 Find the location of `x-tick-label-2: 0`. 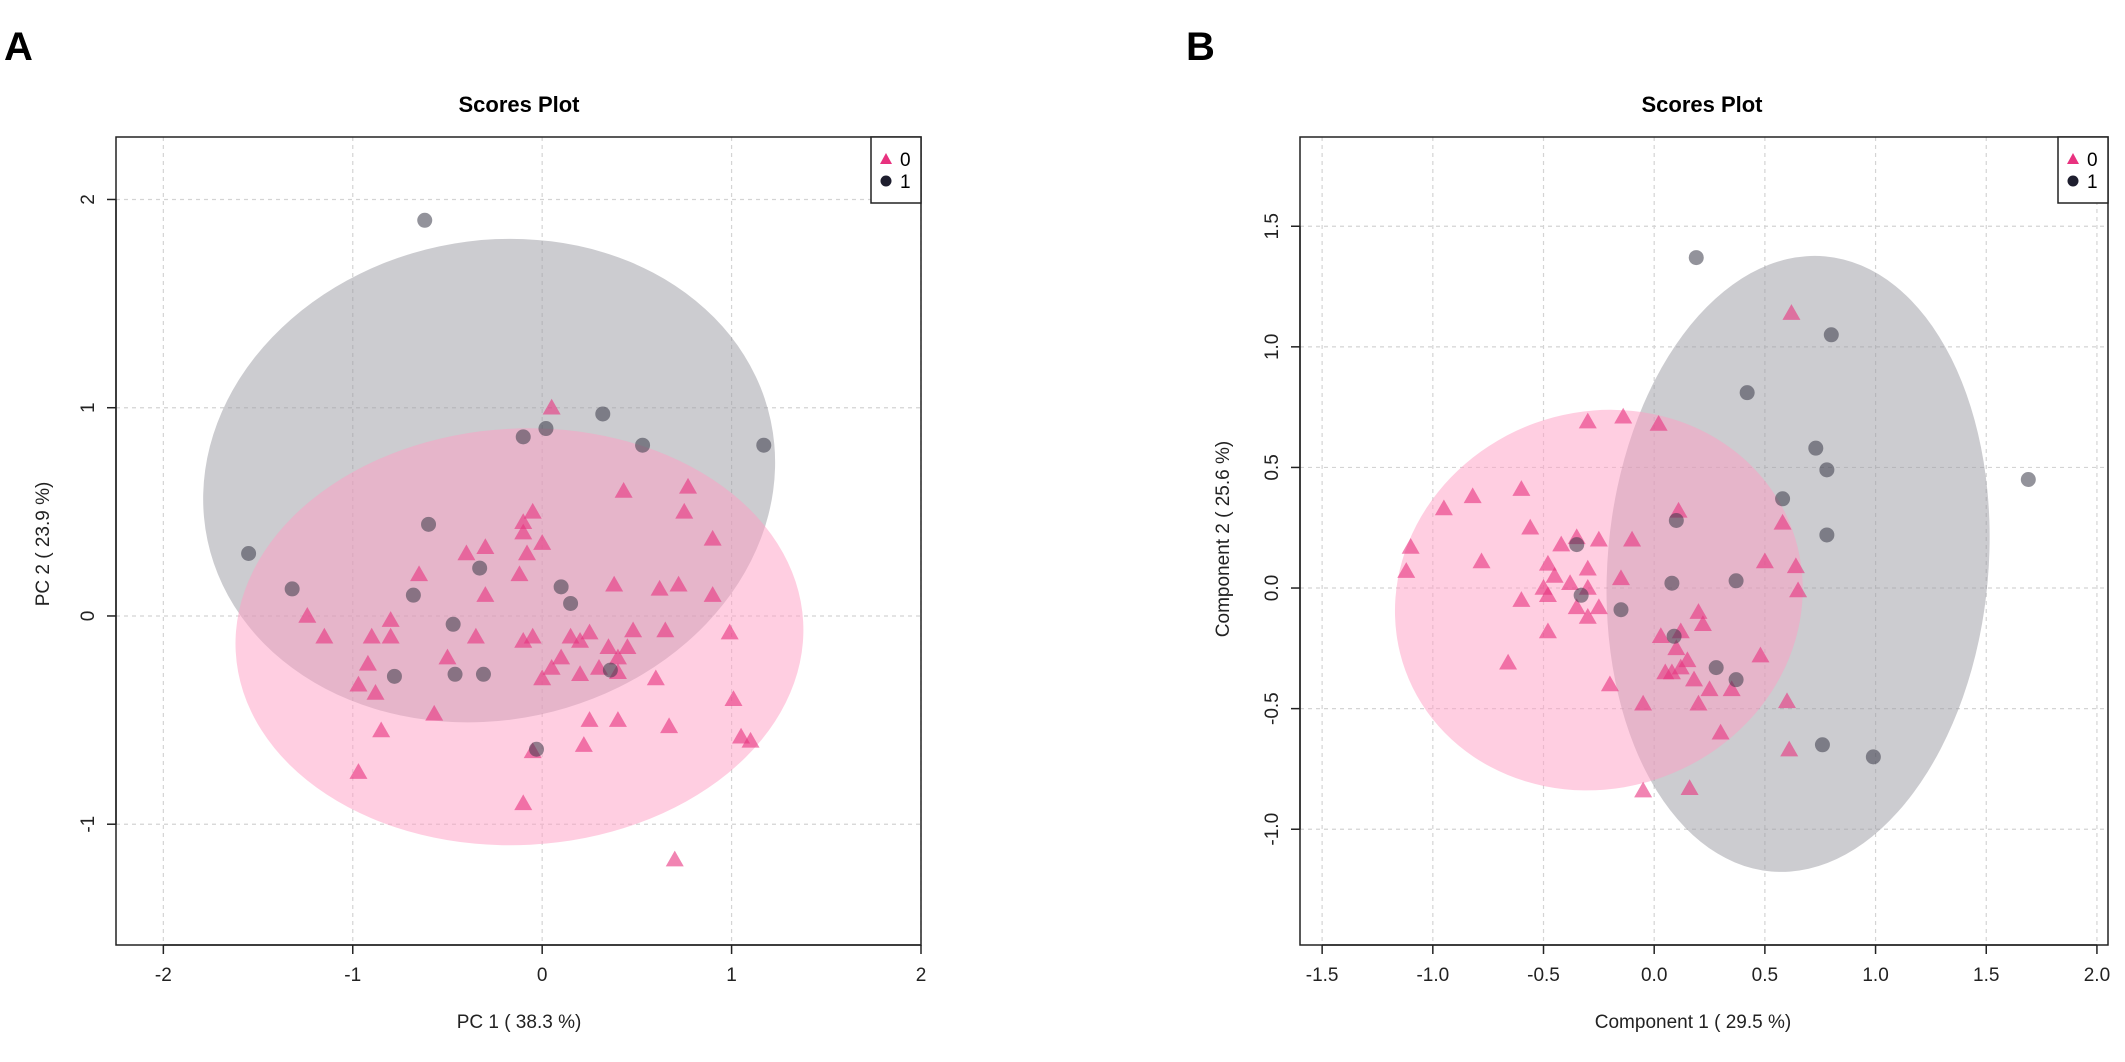

x-tick-label-2: 0 is located at coordinates (542, 975).